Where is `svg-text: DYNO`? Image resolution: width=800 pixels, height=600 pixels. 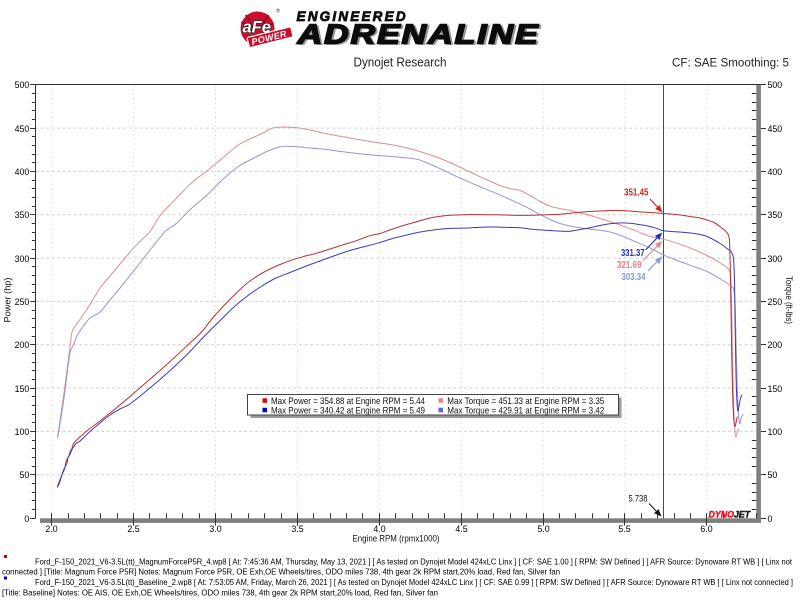 svg-text: DYNO is located at coordinates (722, 515).